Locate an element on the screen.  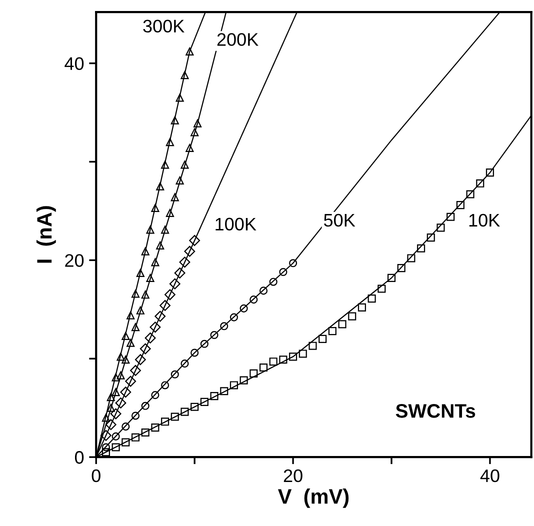
annotation: 100K is located at coordinates (236, 224).